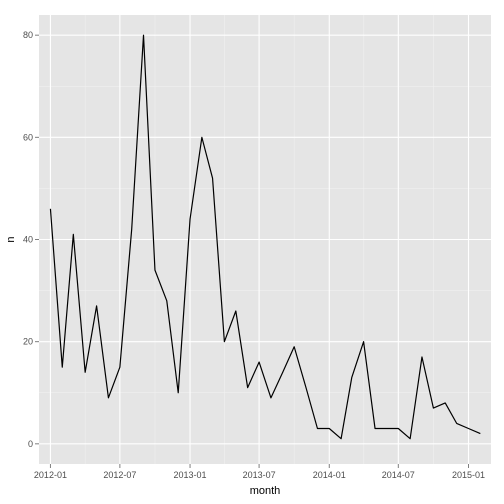 The width and height of the screenshot is (504, 504). I want to click on x-tick-label: 2014-07, so click(398, 475).